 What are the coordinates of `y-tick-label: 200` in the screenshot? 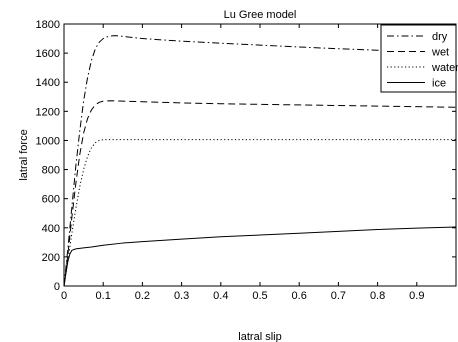 It's located at (51, 258).